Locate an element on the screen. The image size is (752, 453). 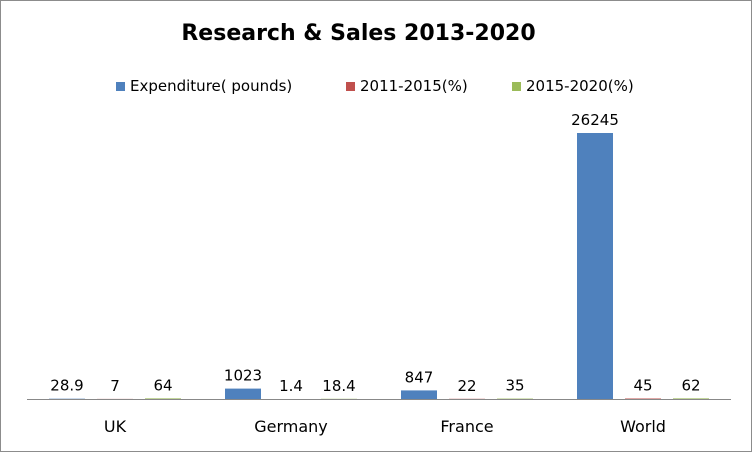
data-label-france-series-1: 22 is located at coordinates (466, 386).